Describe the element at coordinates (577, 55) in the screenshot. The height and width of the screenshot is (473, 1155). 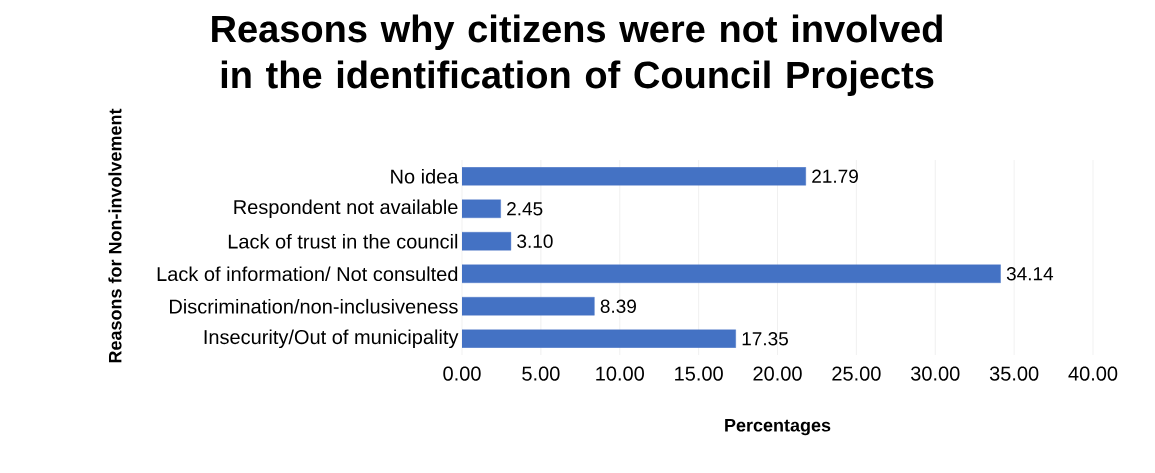
I see `chart-title: Reasons why citizens were not involved in the identification of Council Projects` at that location.